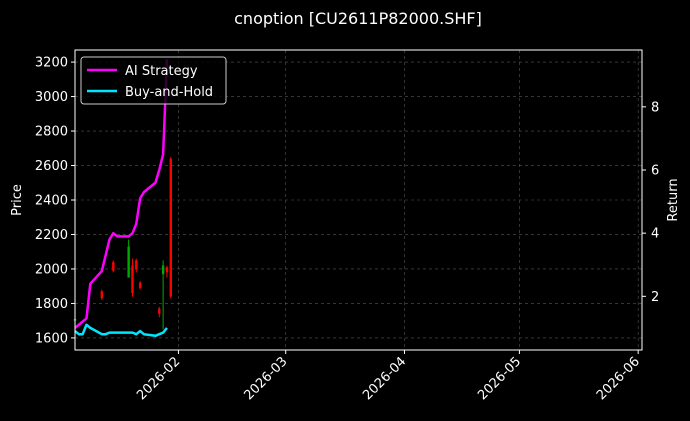 Image resolution: width=690 pixels, height=421 pixels. What do you see at coordinates (17, 200) in the screenshot?
I see `y-axis-label: Price` at bounding box center [17, 200].